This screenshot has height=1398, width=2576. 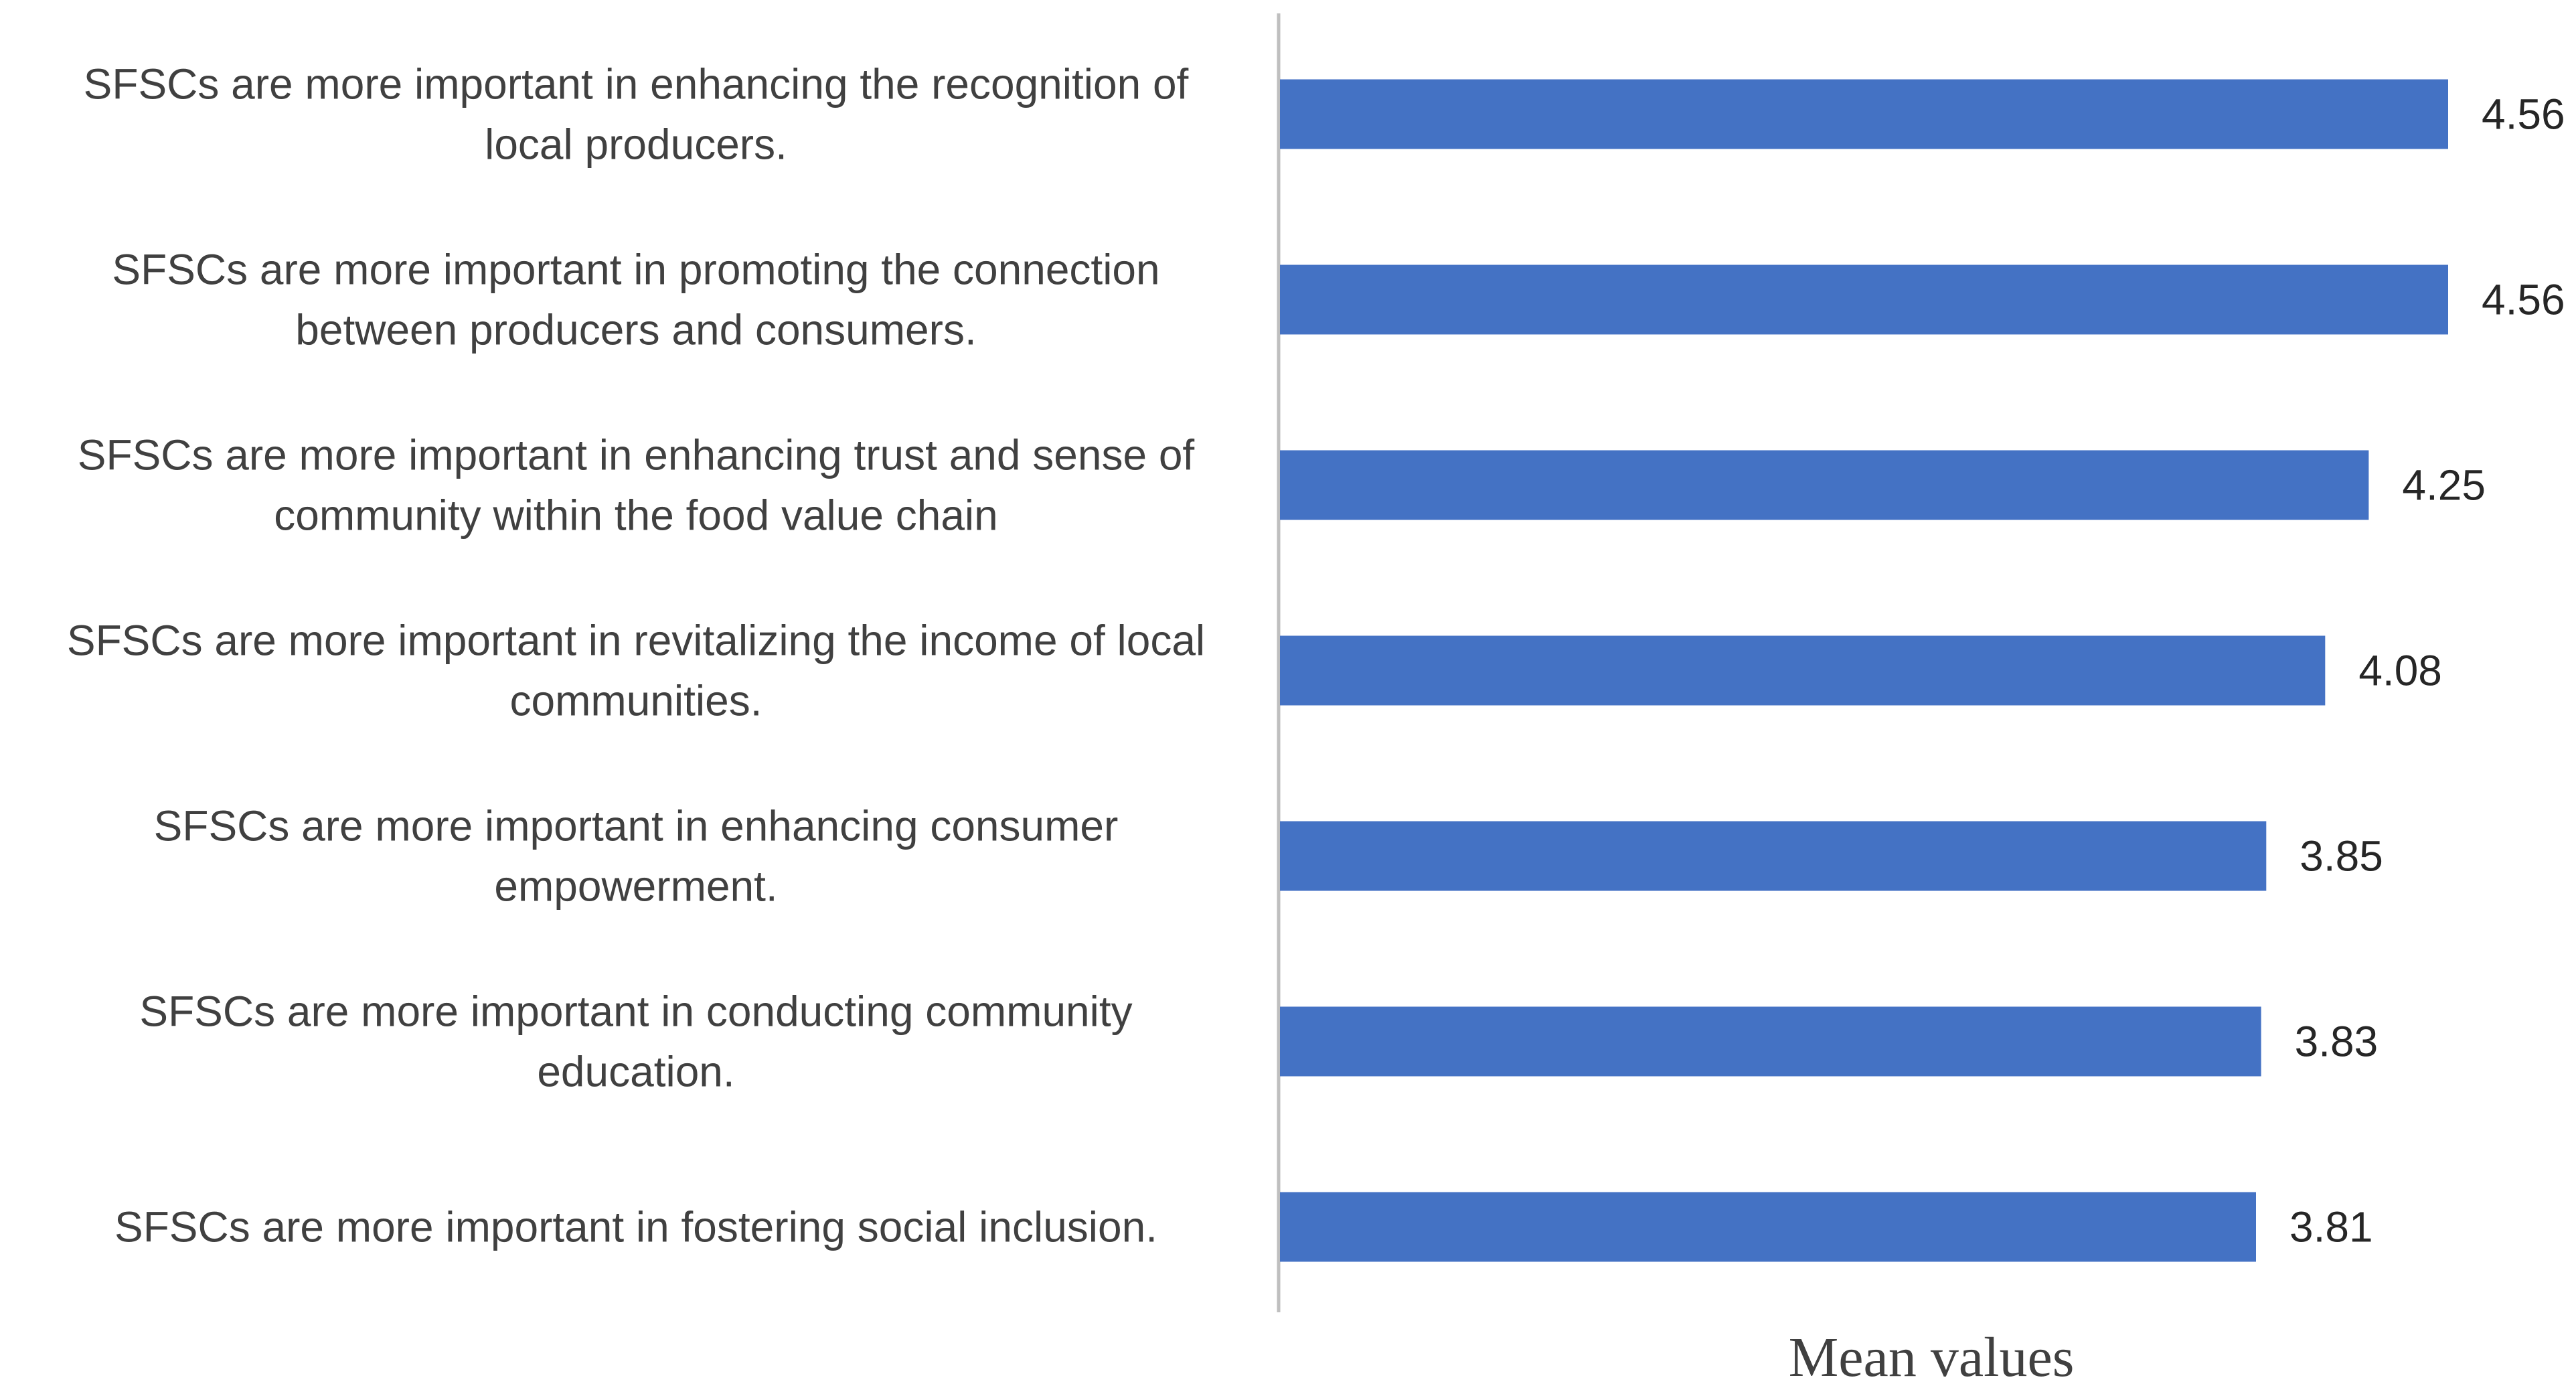 I want to click on category-label-line: between producers and consumers., so click(x=636, y=330).